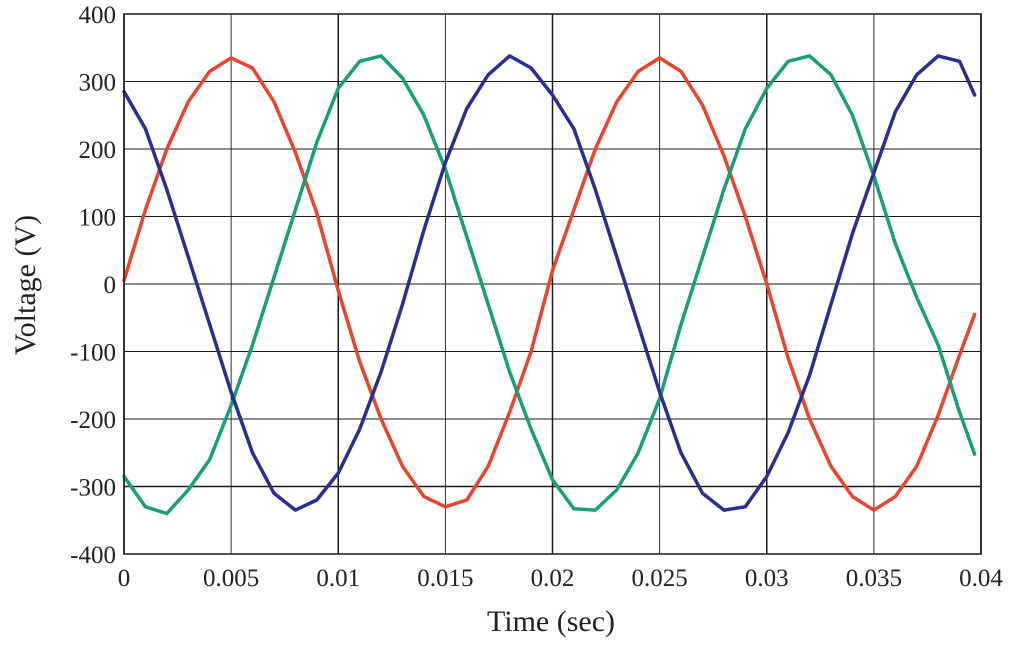  I want to click on y-tick-label: 200, so click(98, 150).